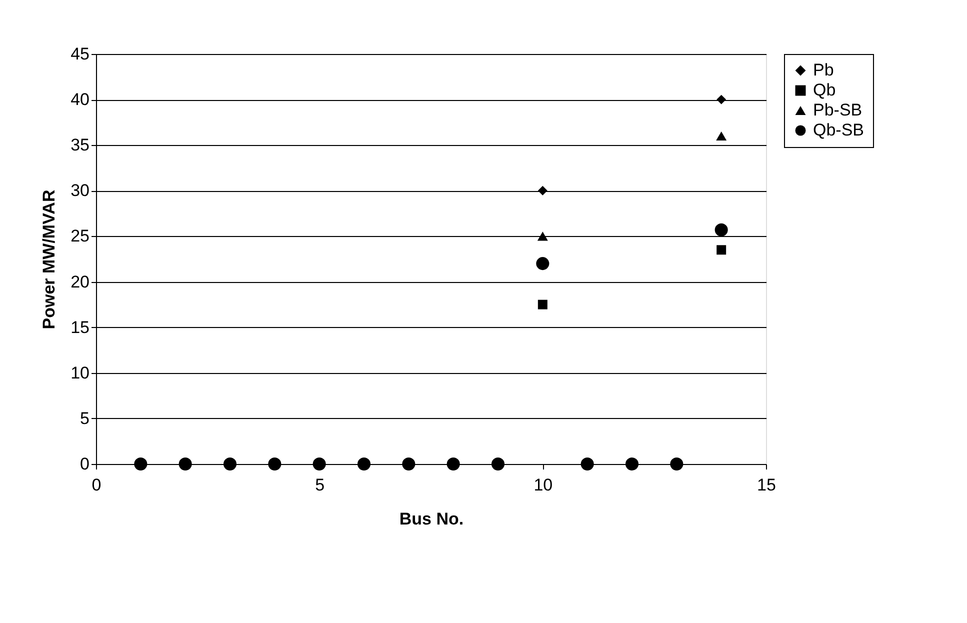 The image size is (967, 623). Describe the element at coordinates (837, 110) in the screenshot. I see `legend-label: Pb-SB` at that location.